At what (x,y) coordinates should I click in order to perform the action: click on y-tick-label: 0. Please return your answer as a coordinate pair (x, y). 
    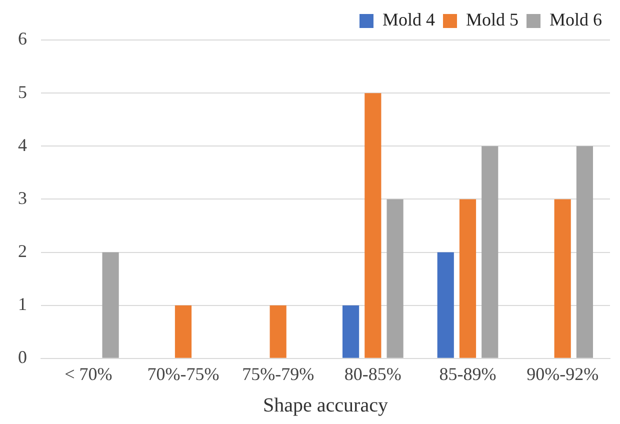
    Looking at the image, I should click on (22, 357).